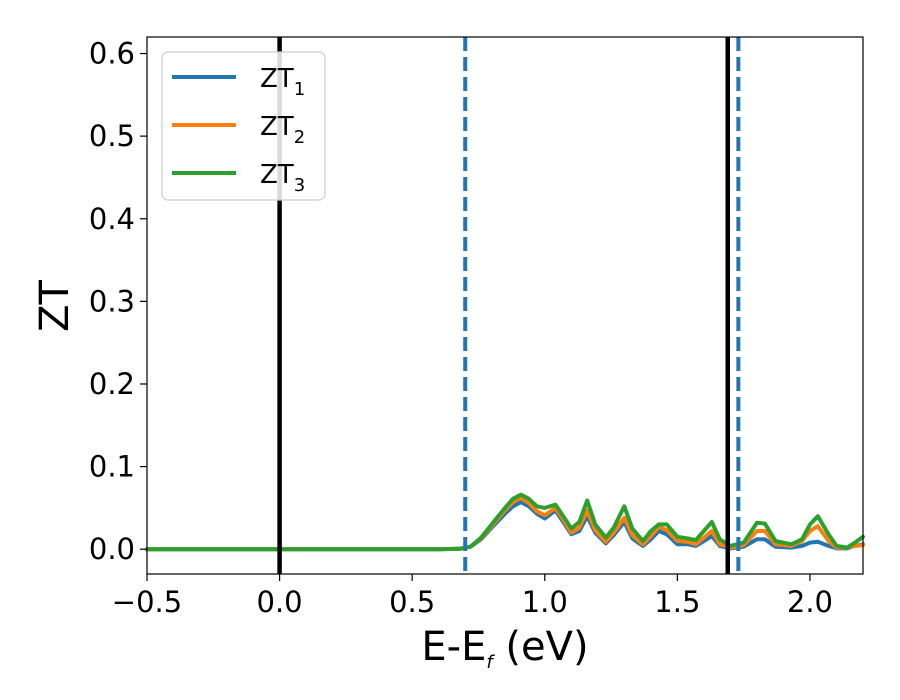  I want to click on y-tick-label: 0.2, so click(112, 384).